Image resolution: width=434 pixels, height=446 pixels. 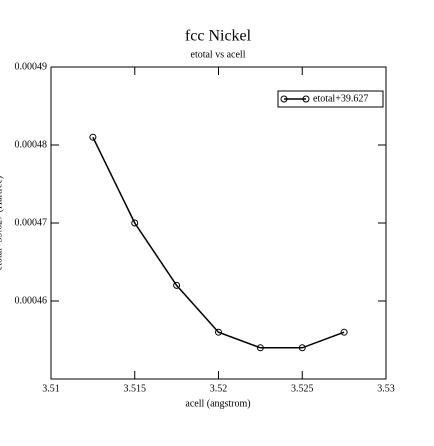 I want to click on chart-subtitle: etotal vs acell, so click(x=218, y=54).